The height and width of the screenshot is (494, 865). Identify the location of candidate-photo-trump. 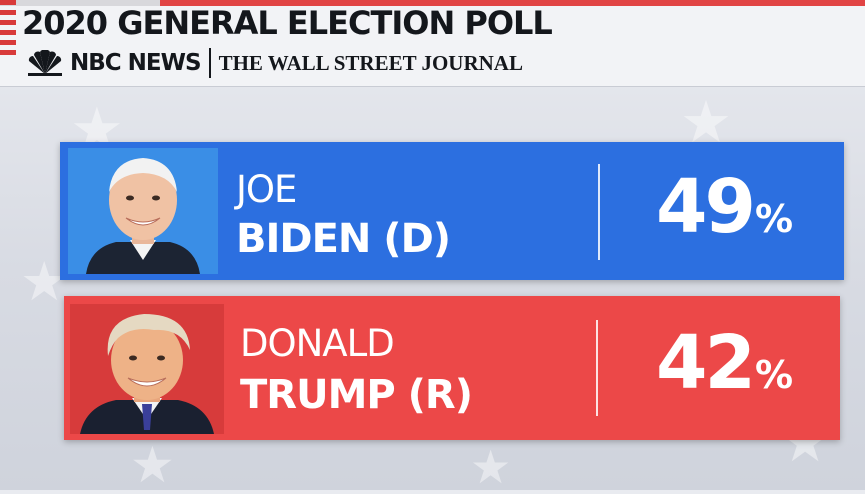
(147, 369).